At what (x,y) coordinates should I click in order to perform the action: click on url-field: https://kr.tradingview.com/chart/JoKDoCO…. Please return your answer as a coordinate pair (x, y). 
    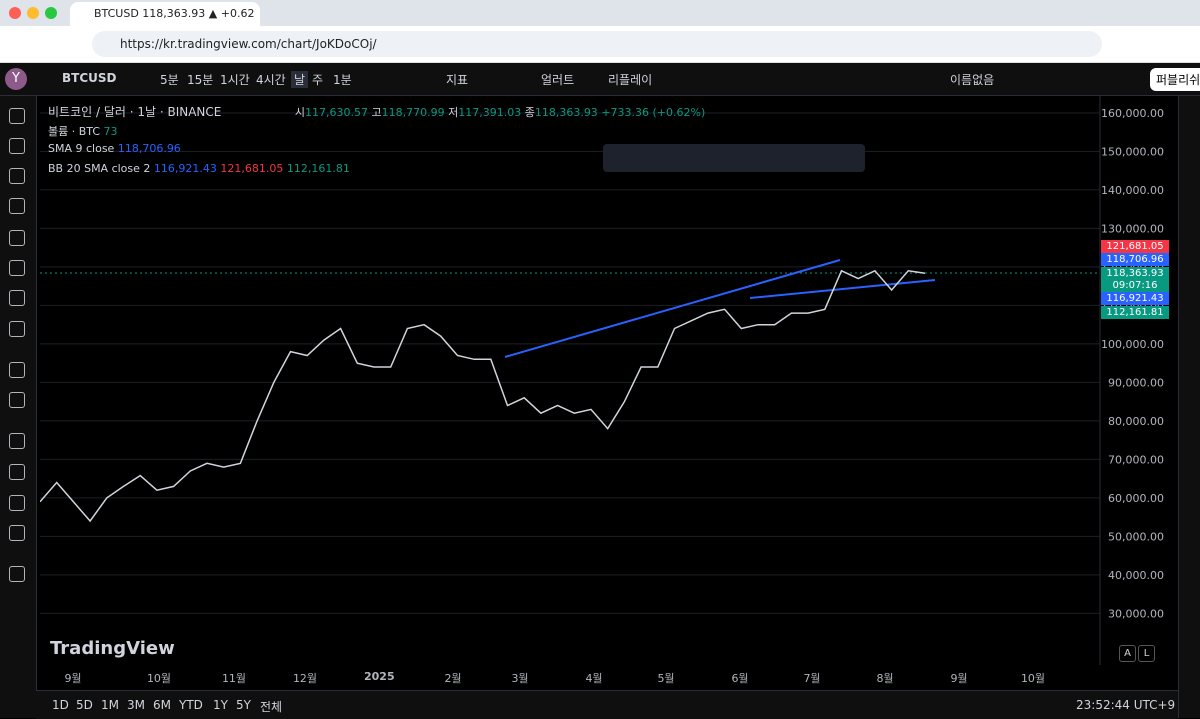
    Looking at the image, I should click on (597, 44).